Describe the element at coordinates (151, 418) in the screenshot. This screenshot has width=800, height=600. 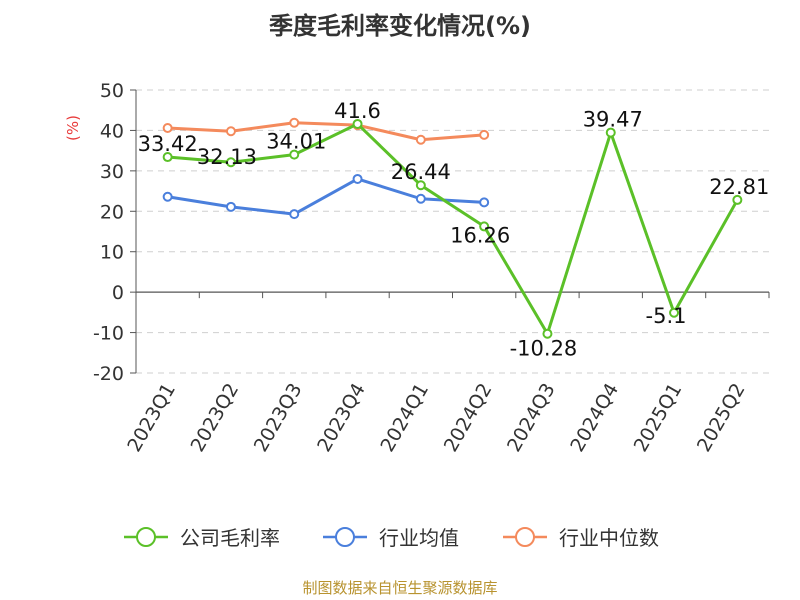
I see `x-tick-label: 2023Q1` at that location.